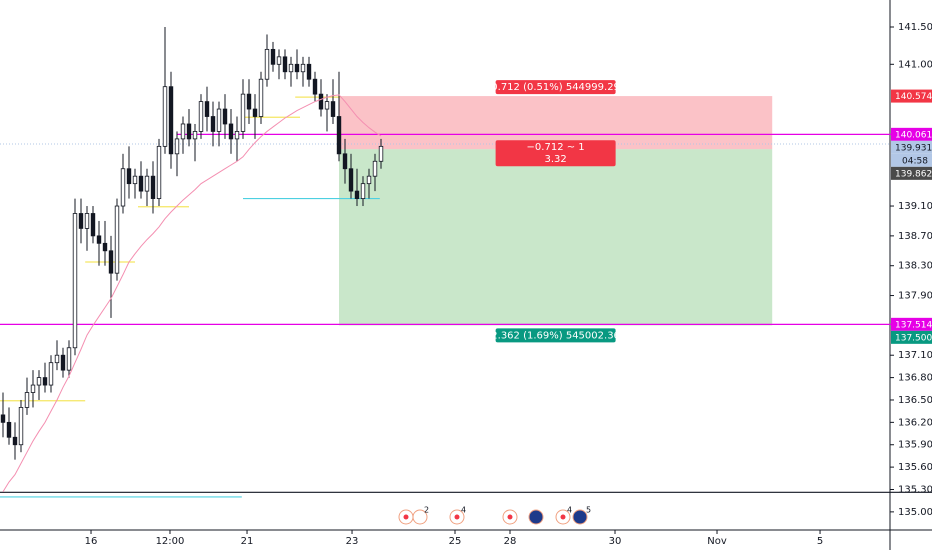  What do you see at coordinates (463, 510) in the screenshot?
I see `event-badge: 4` at bounding box center [463, 510].